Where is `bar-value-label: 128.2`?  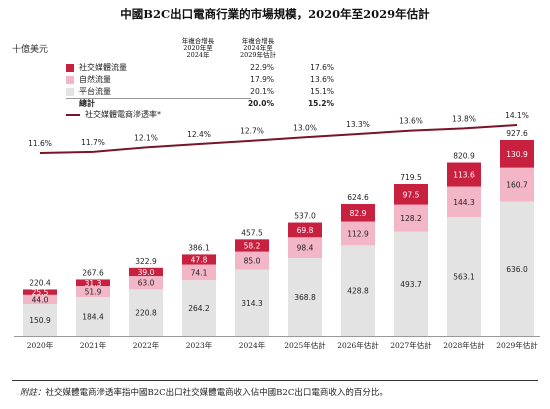
bar-value-label: 128.2 is located at coordinates (411, 218).